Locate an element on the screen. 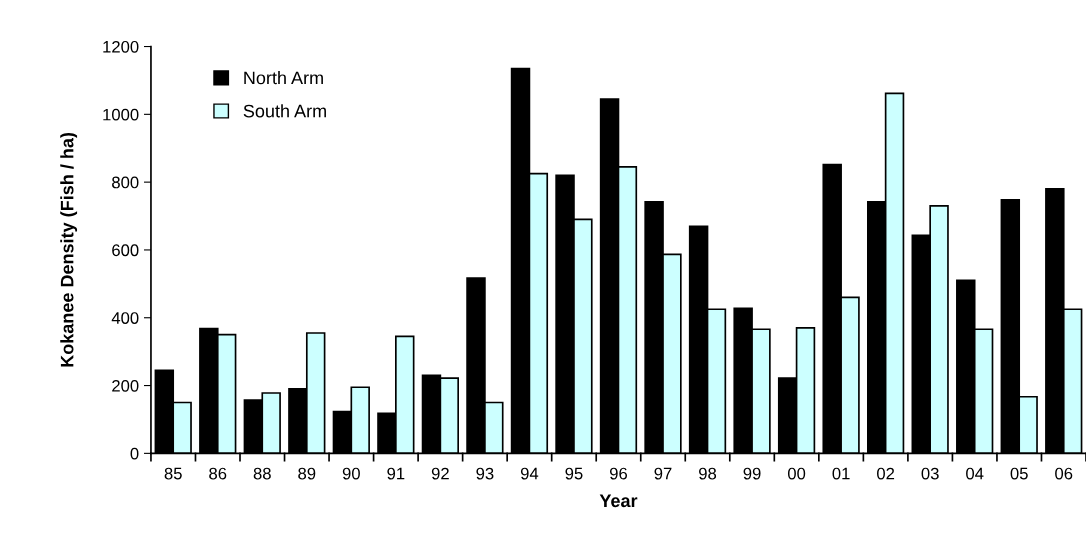 The image size is (1086, 541). legend-label: South Arm is located at coordinates (284, 111).